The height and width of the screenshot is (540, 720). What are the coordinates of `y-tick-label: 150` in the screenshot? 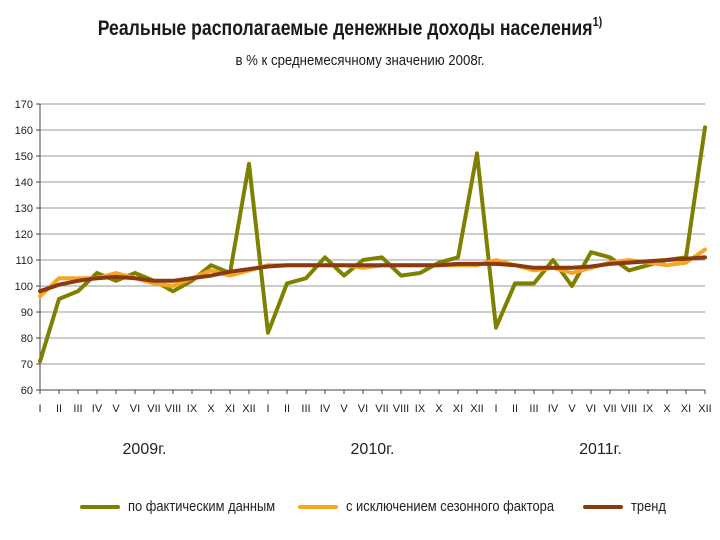 It's located at (24, 157).